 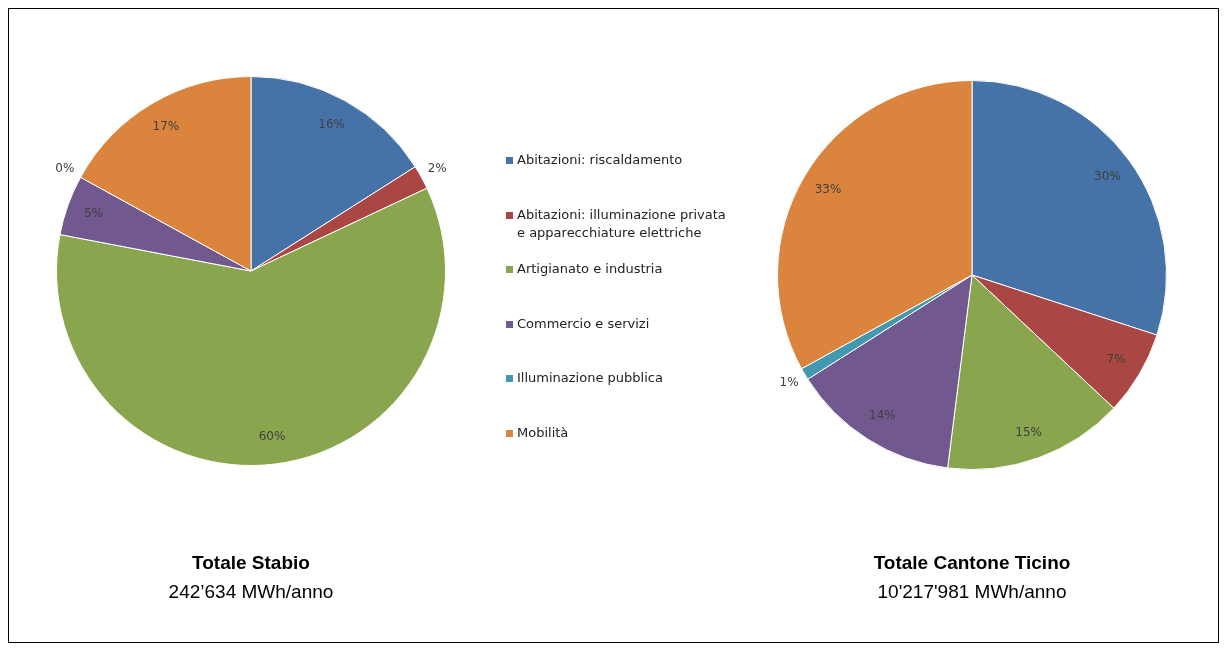 I want to click on data-label: 15%, so click(x=1028, y=431).